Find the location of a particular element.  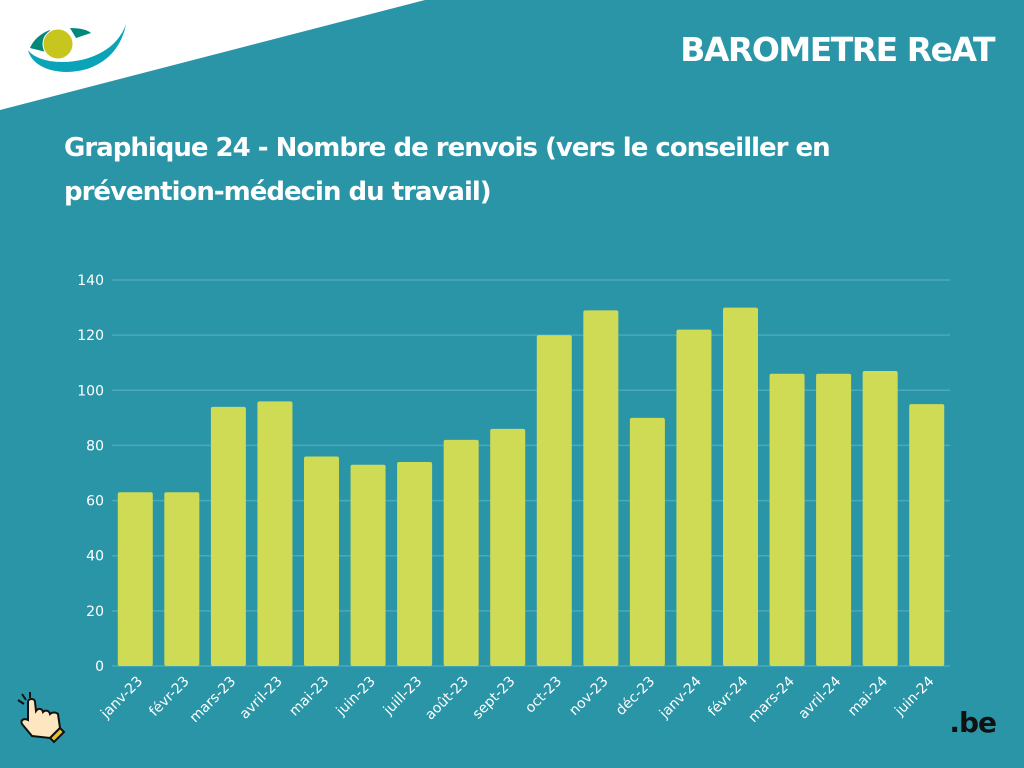

x-tick-label: janv-24 is located at coordinates (680, 697).